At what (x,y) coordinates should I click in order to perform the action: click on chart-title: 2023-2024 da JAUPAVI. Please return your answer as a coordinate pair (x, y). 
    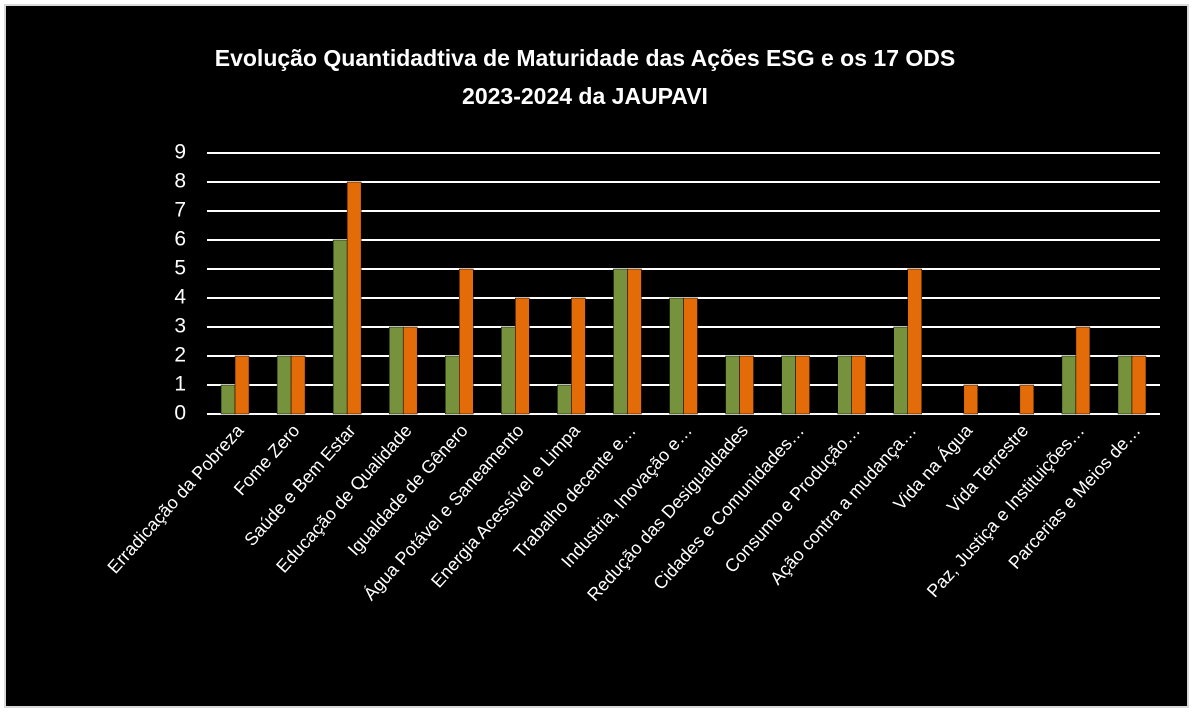
    Looking at the image, I should click on (585, 96).